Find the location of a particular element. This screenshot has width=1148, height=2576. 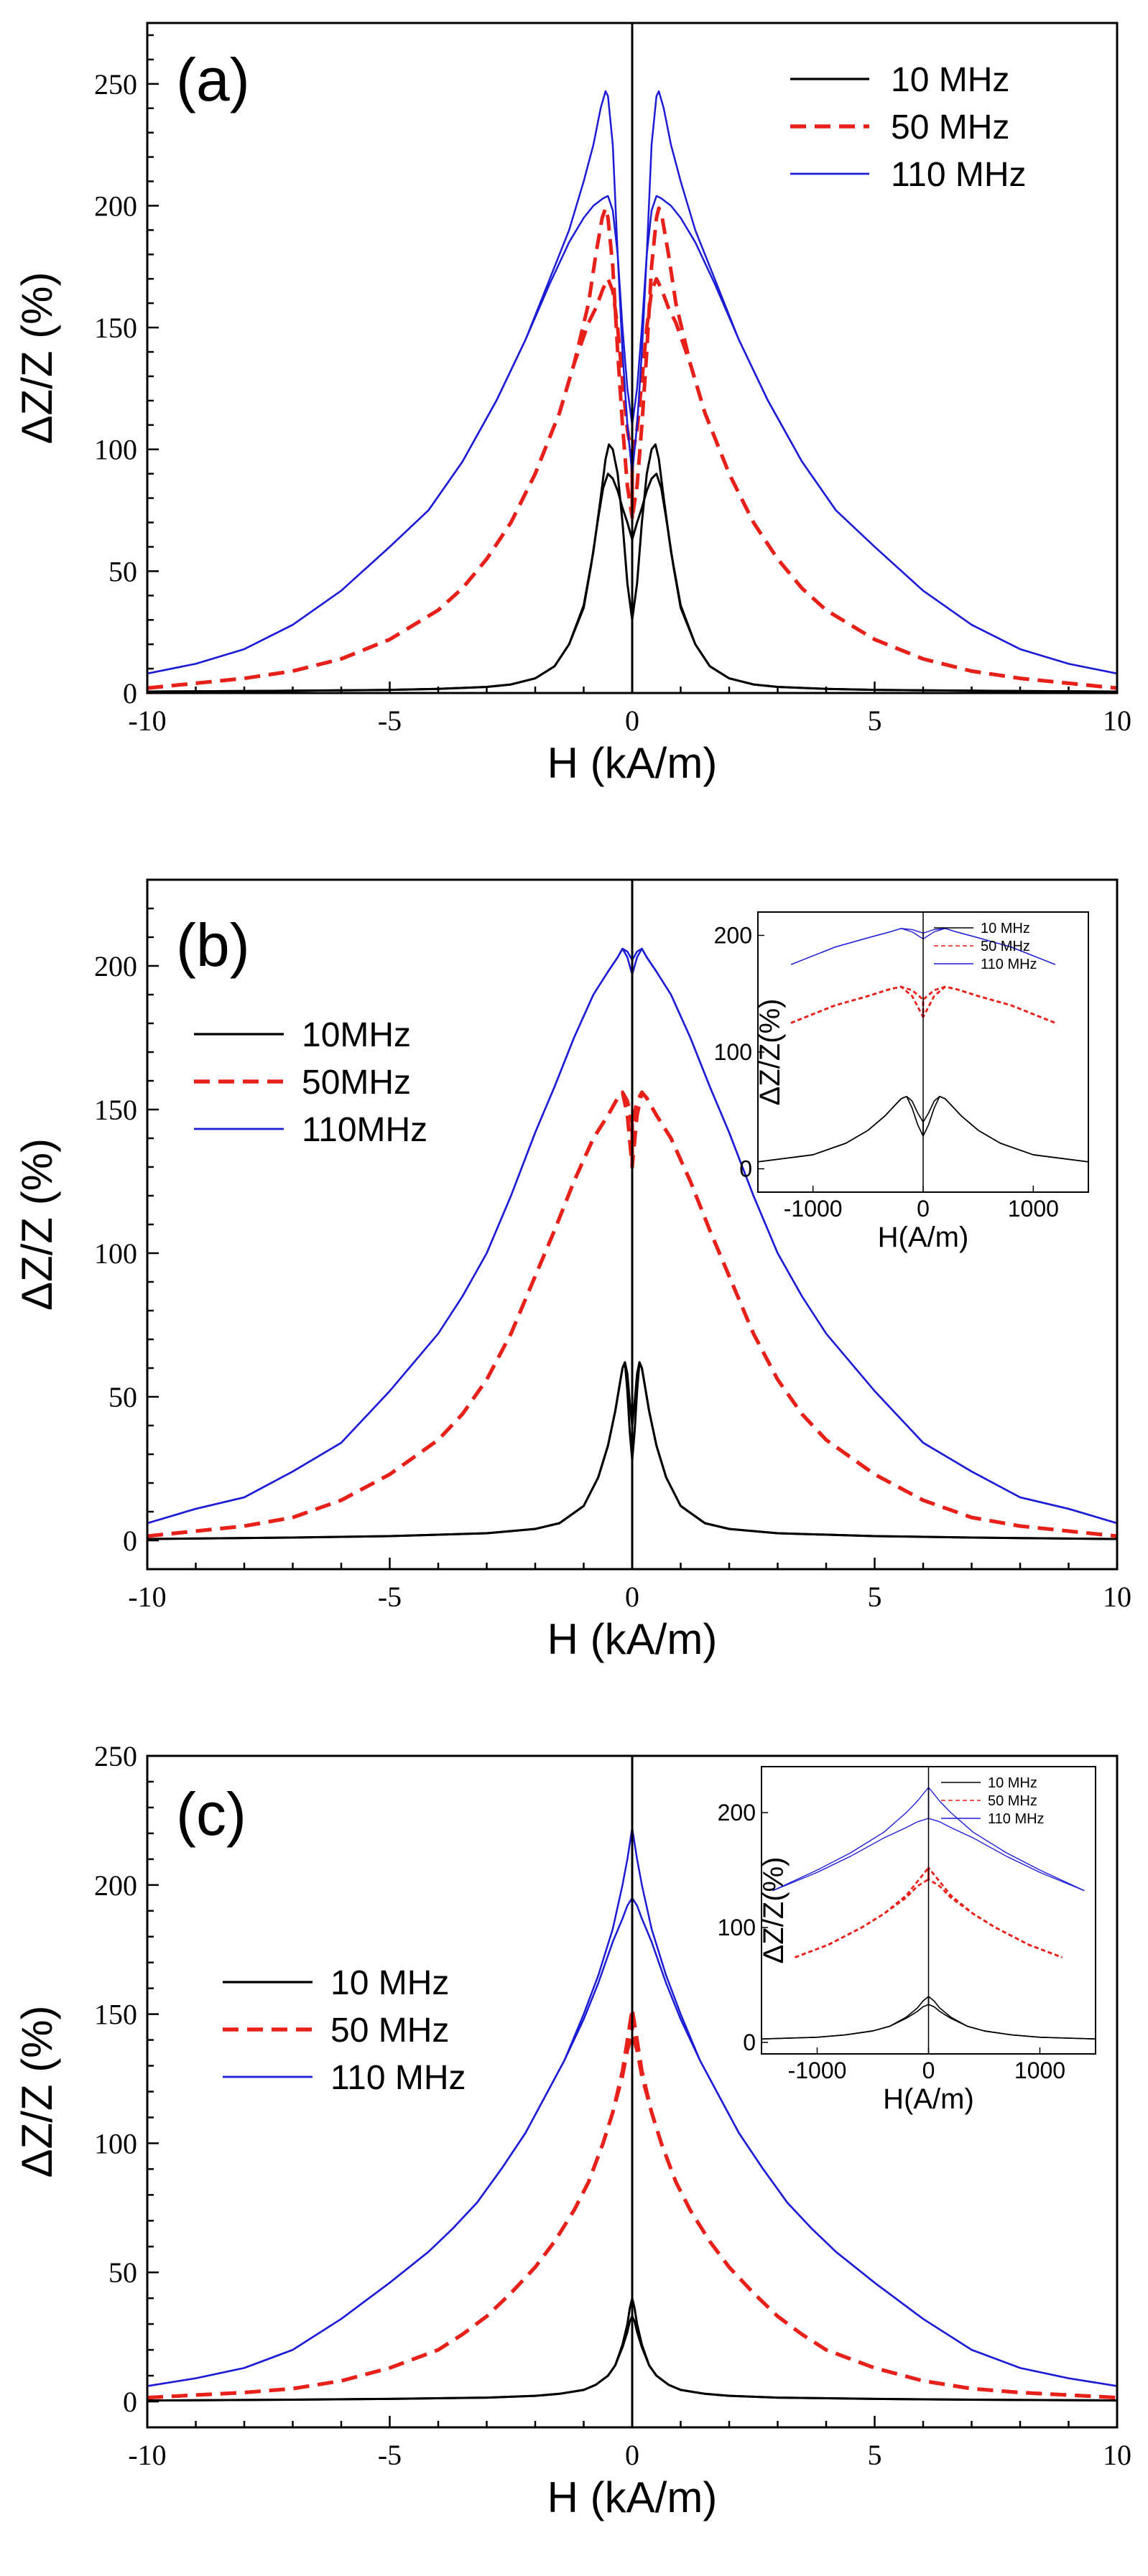

panel-1-inset-x-tick-label: -1000 is located at coordinates (813, 1209).